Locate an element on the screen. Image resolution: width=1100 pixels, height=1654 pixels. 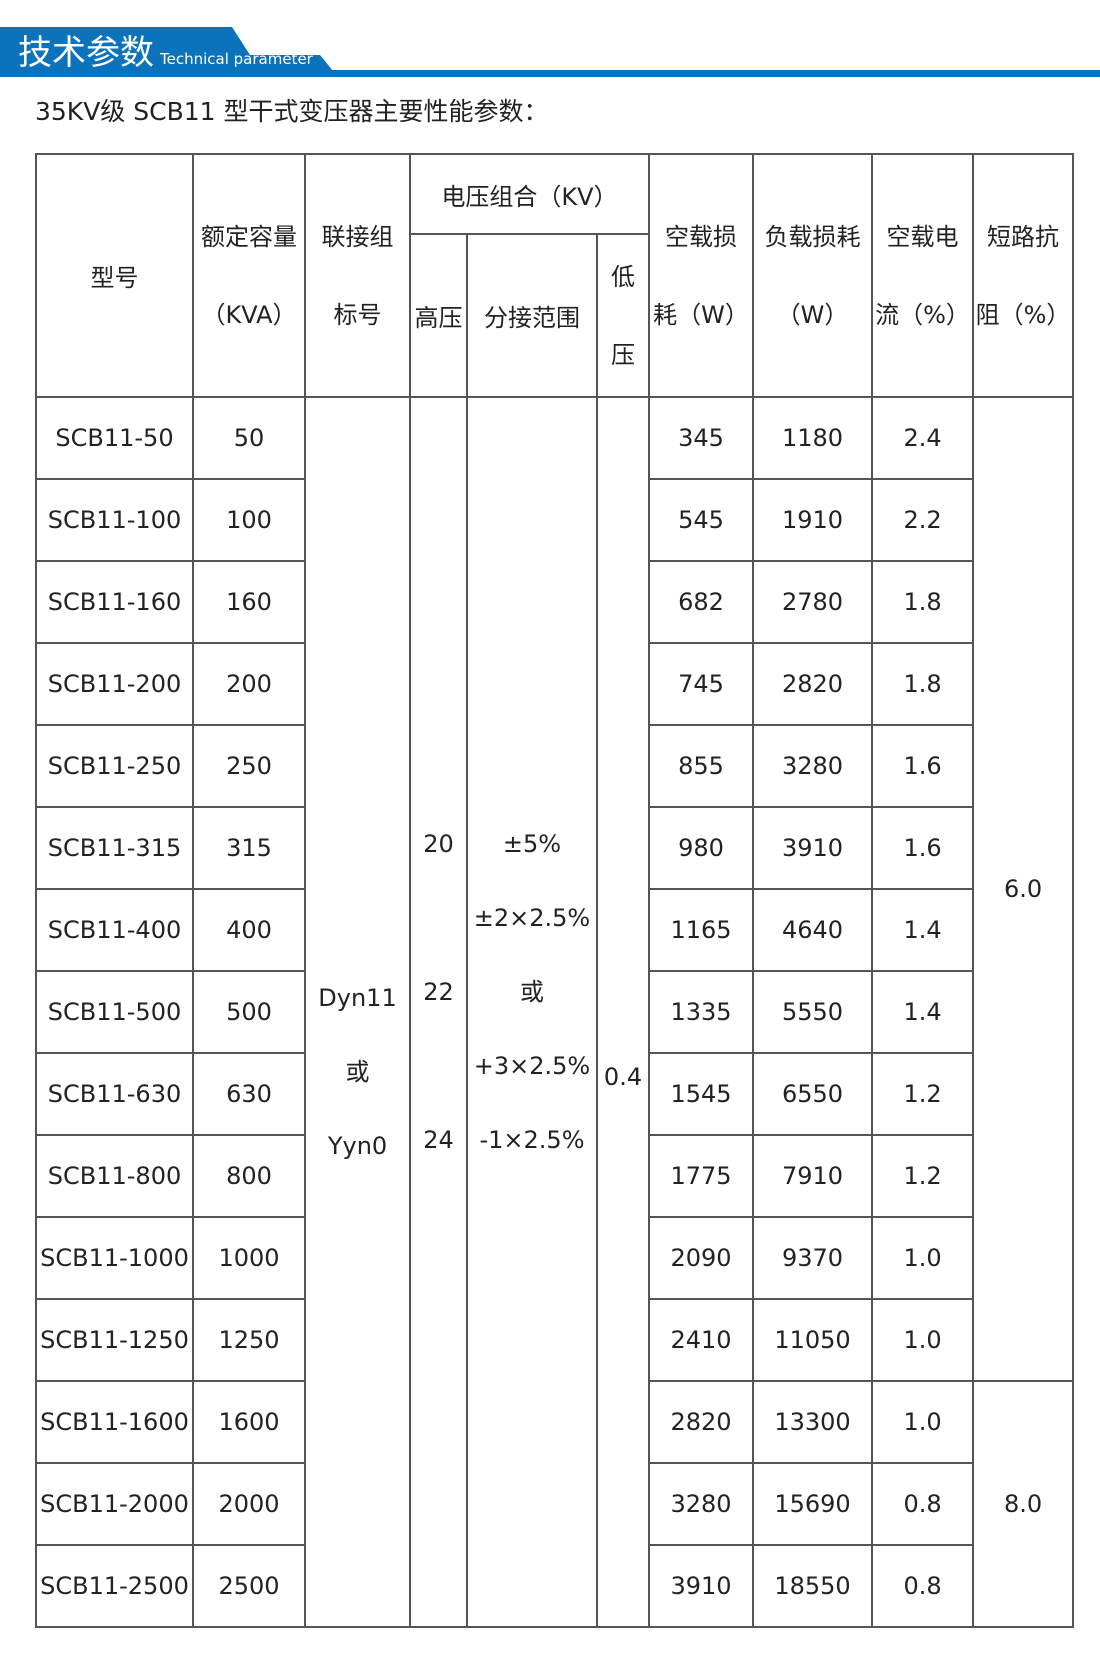
cell-load-loss: 13300 is located at coordinates (813, 1422).